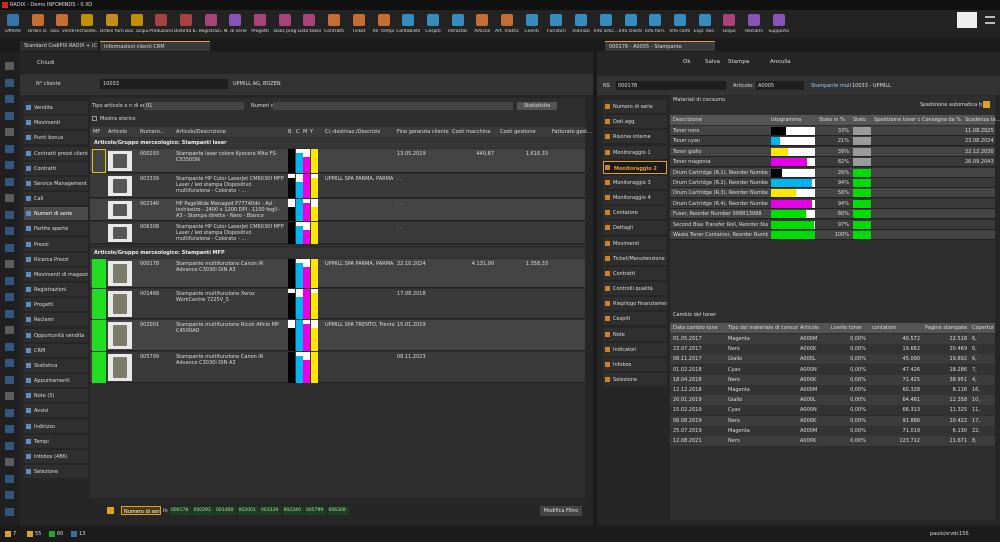 This screenshot has height=542, width=1000. What do you see at coordinates (458, 31) in the screenshot?
I see `toolbar-button: Intrastat` at bounding box center [458, 31].